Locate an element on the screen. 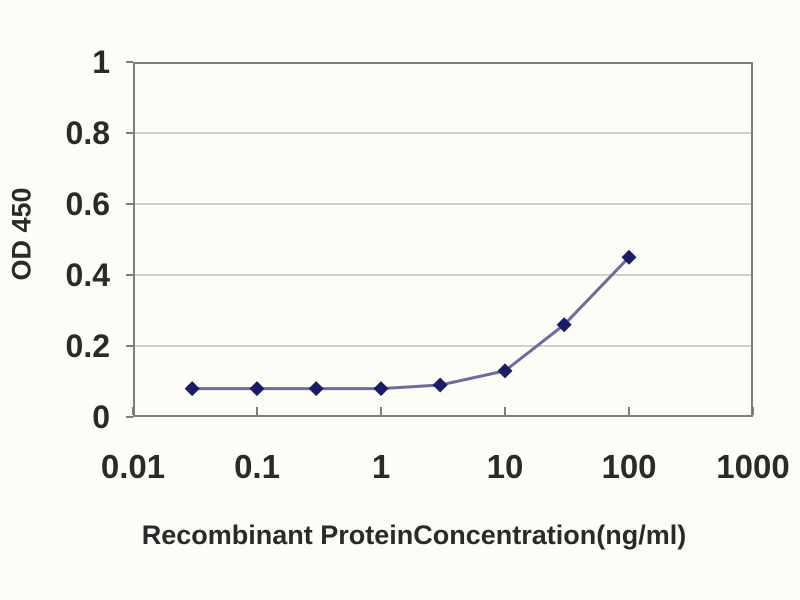 This screenshot has width=800, height=600. y-tick-label: 0.4 is located at coordinates (87, 275).